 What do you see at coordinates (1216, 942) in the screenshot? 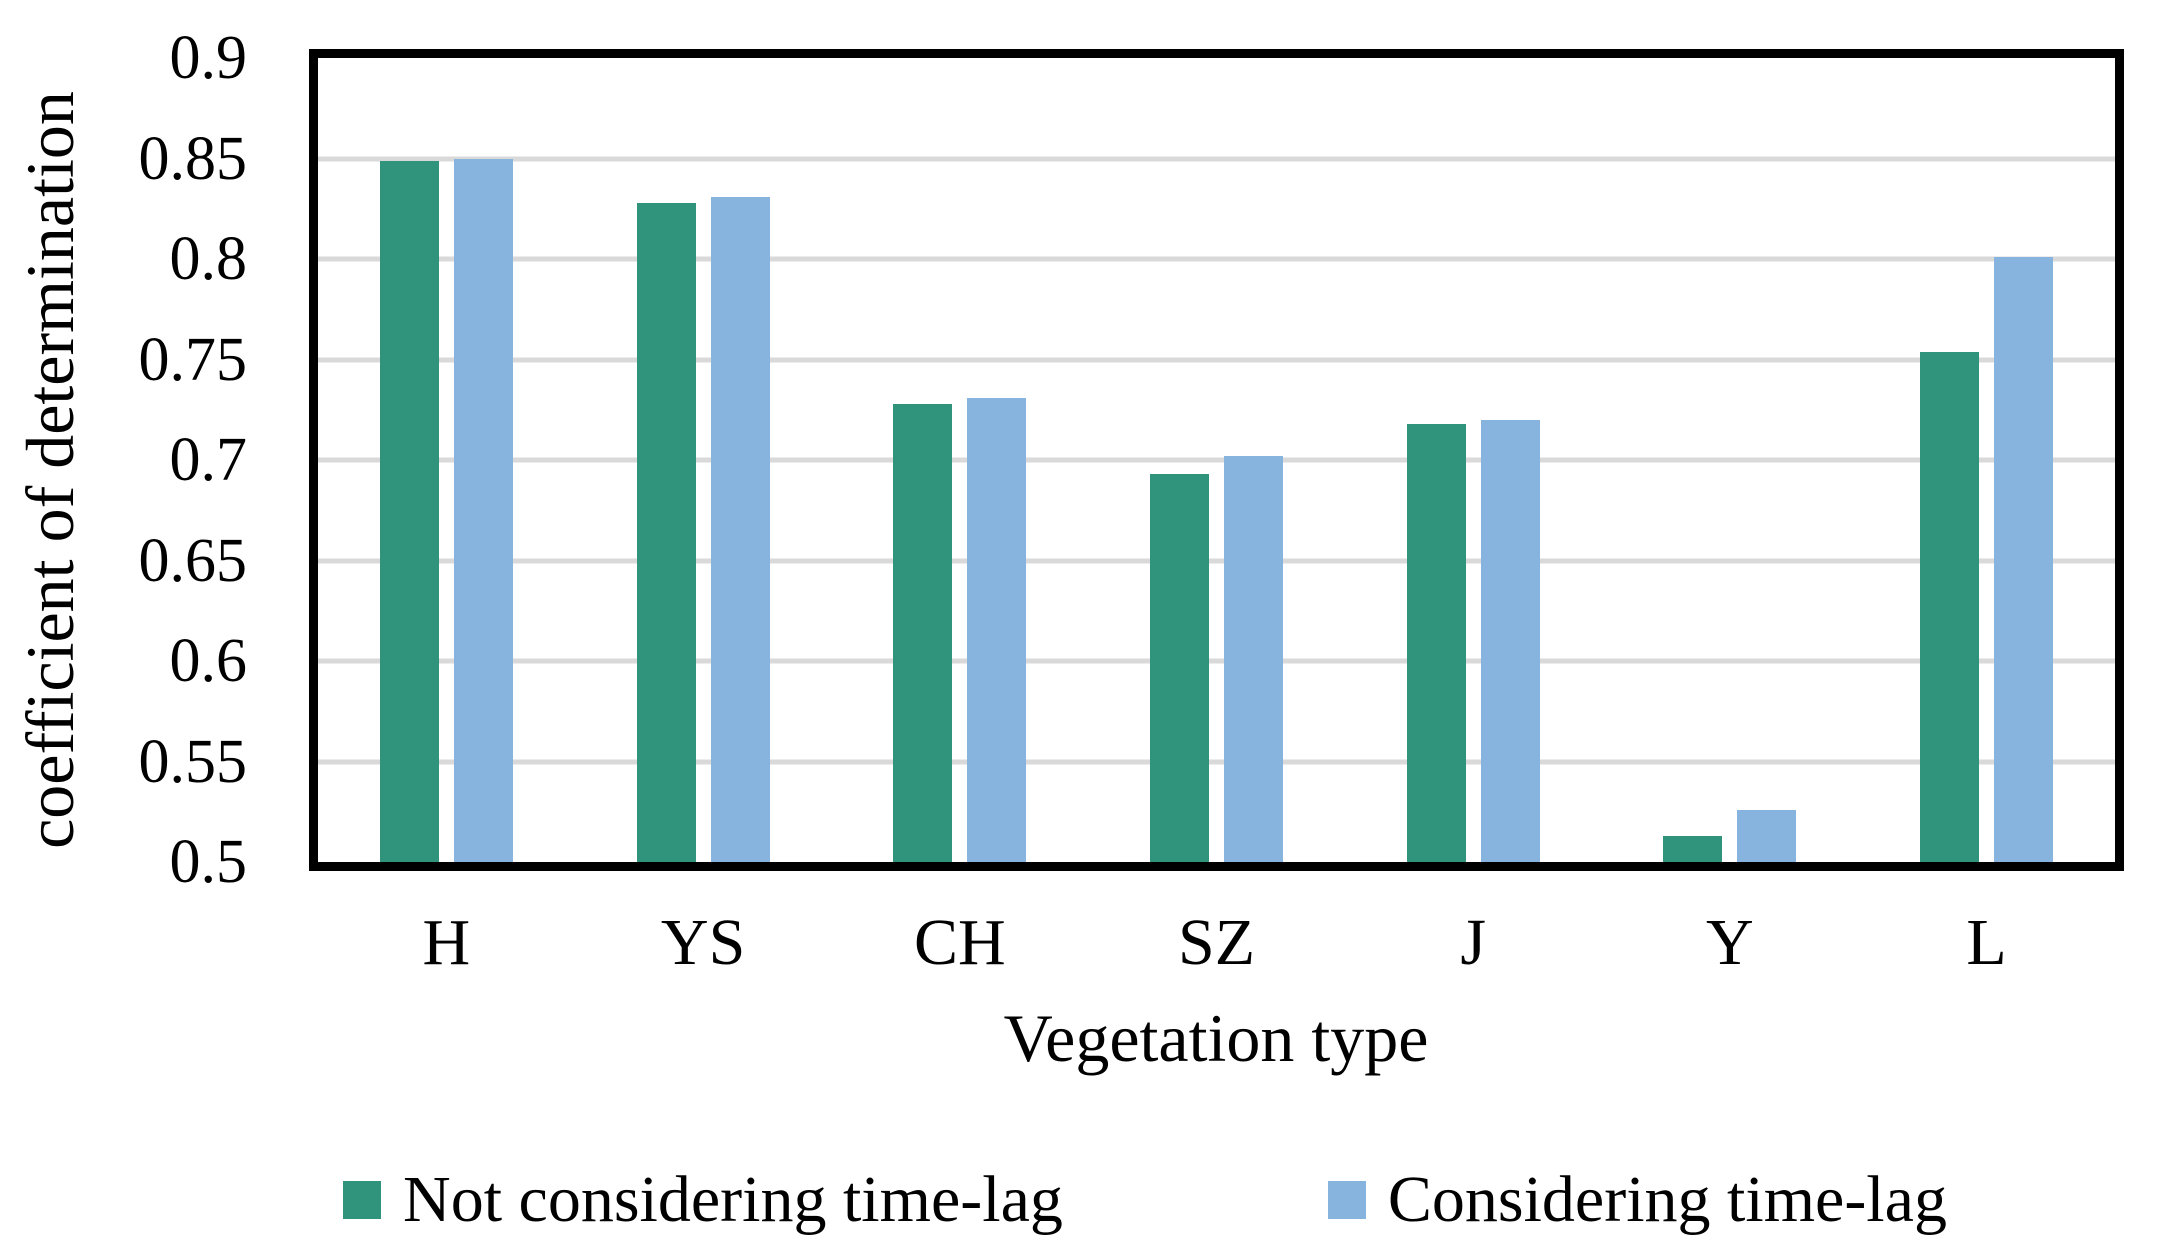
I see `x-tick-label-SZ: SZ` at bounding box center [1216, 942].